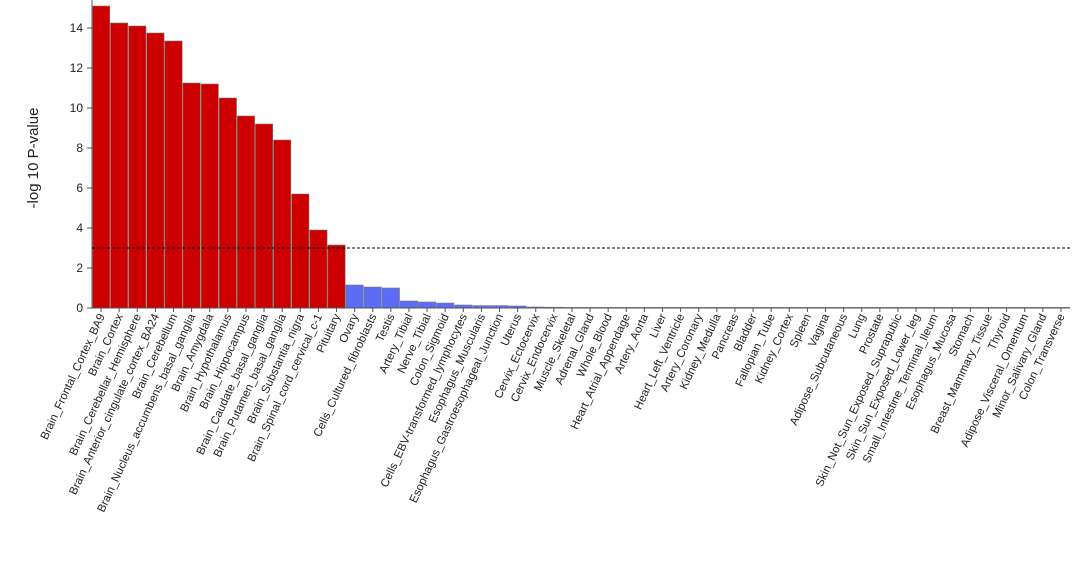  I want to click on y-tick-label: 14, so click(77, 28).